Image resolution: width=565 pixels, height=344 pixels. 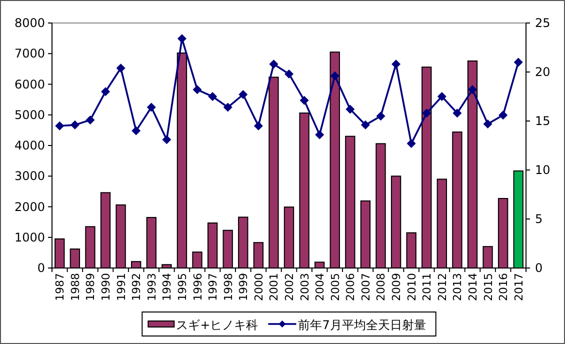 What do you see at coordinates (213, 287) in the screenshot?
I see `x-tick-label: 1997` at bounding box center [213, 287].